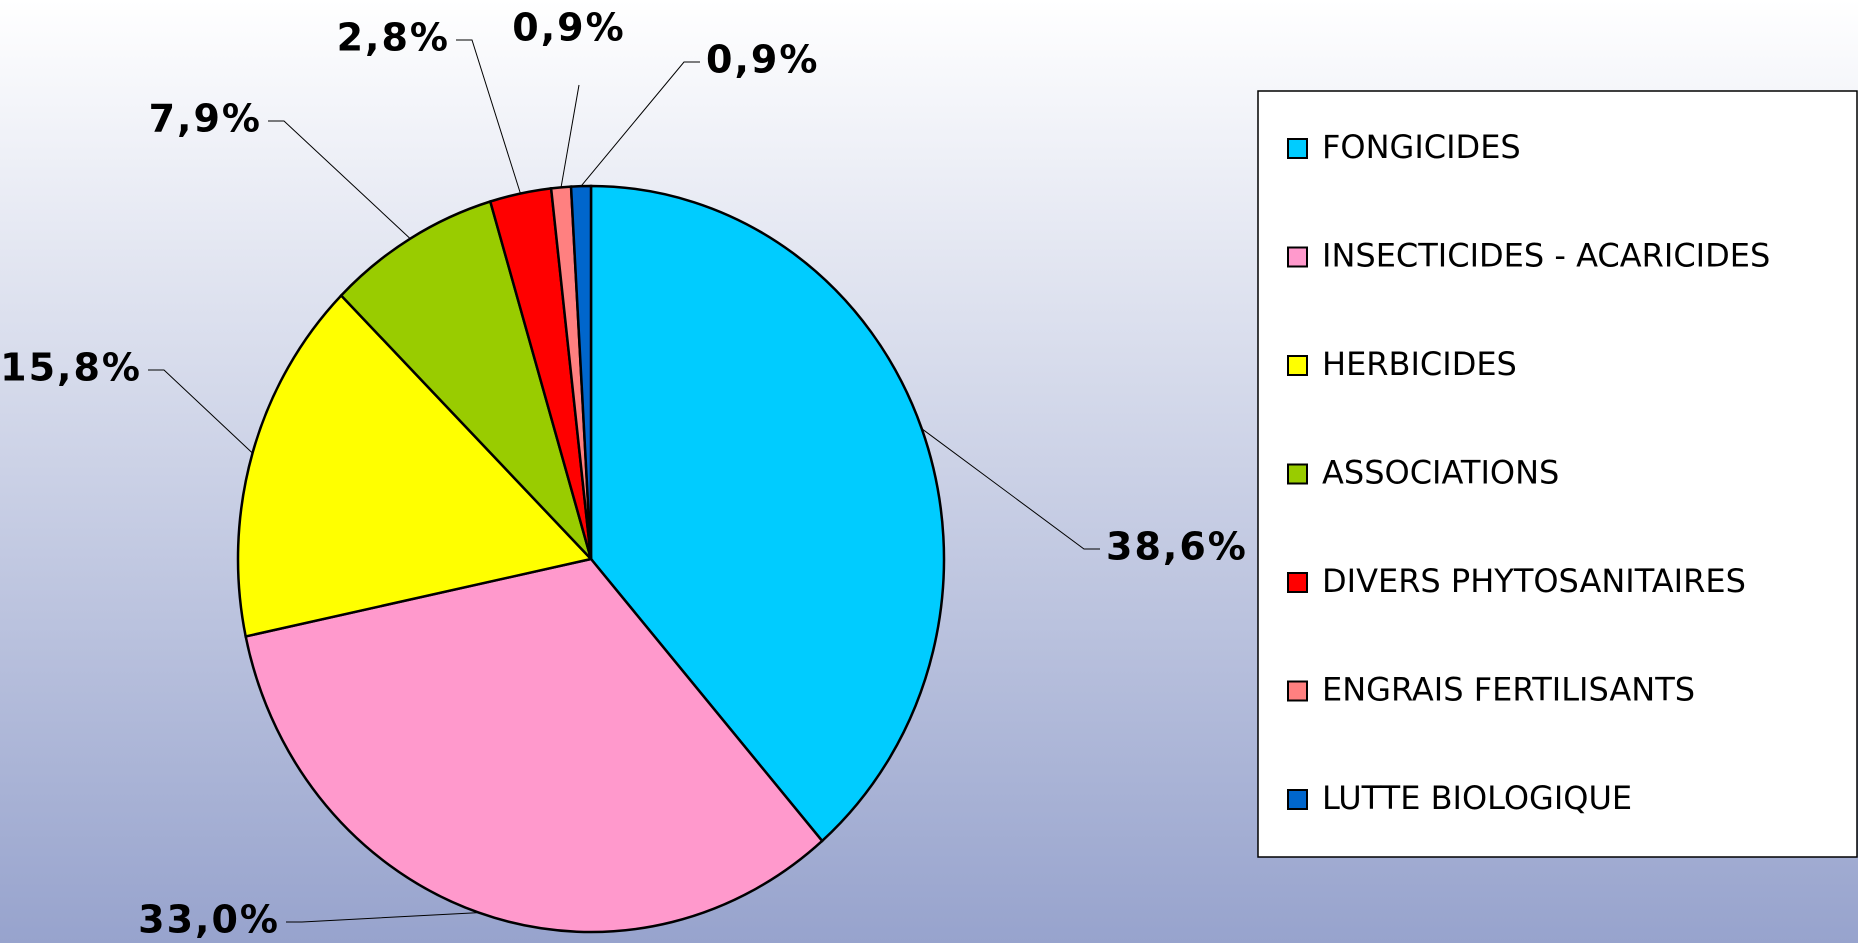 The image size is (1858, 943). I want to click on data-label: 38,6%, so click(1177, 547).